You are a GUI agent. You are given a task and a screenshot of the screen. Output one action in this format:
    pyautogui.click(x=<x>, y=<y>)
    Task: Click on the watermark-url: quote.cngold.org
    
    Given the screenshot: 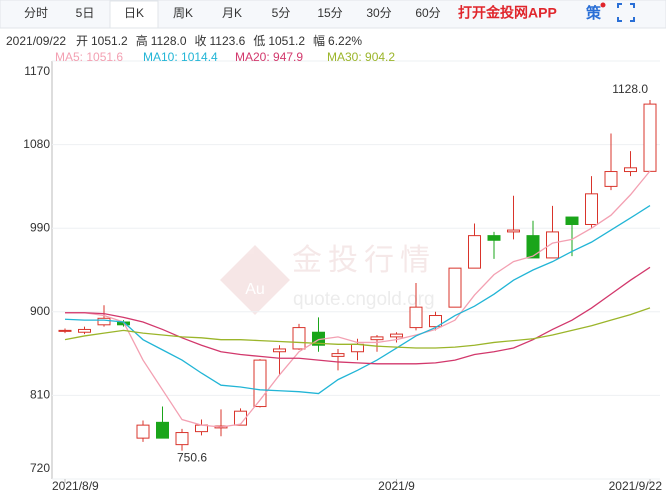 What is the action you would take?
    pyautogui.click(x=364, y=299)
    